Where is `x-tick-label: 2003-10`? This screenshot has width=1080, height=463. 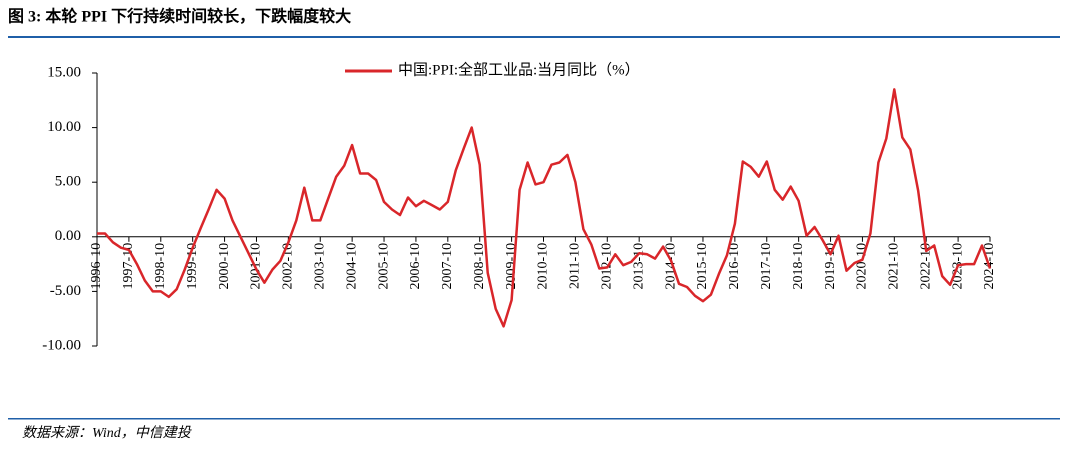
x-tick-label: 2003-10 is located at coordinates (319, 266).